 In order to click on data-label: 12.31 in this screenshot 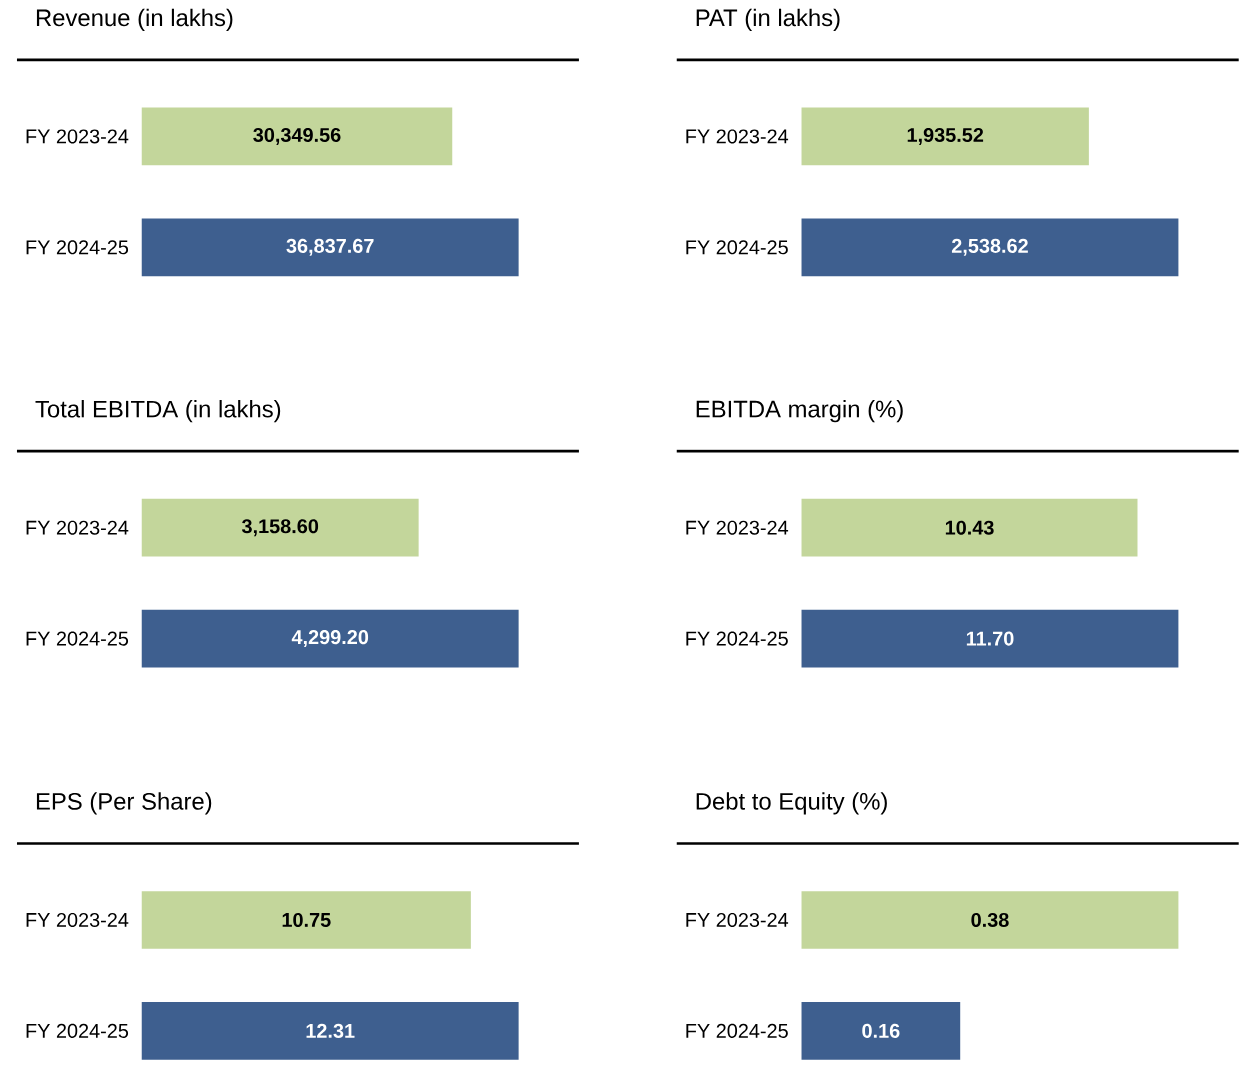, I will do `click(330, 1030)`.